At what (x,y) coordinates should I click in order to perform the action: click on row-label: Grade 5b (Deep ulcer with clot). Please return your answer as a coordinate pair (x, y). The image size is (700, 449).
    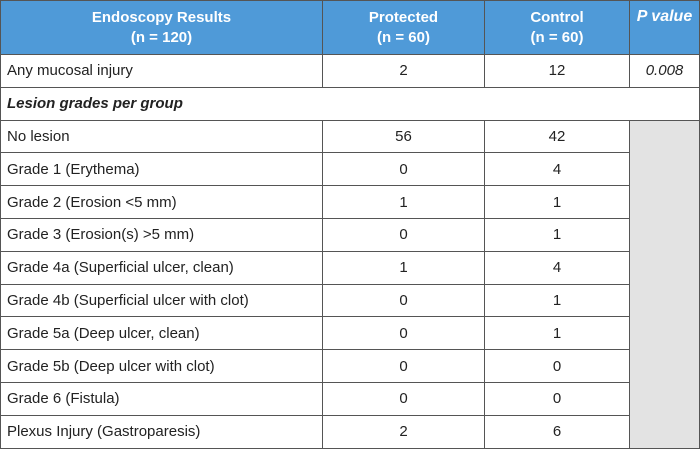
    Looking at the image, I should click on (161, 366).